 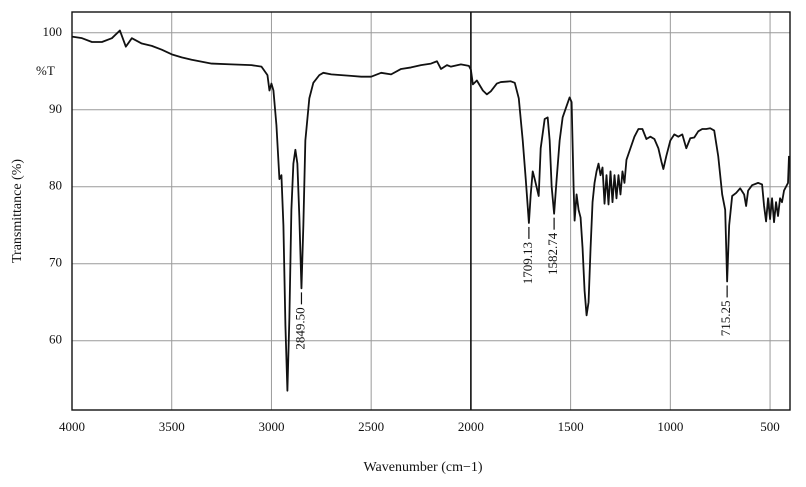 I want to click on y-tick-label: 100, so click(x=53, y=31).